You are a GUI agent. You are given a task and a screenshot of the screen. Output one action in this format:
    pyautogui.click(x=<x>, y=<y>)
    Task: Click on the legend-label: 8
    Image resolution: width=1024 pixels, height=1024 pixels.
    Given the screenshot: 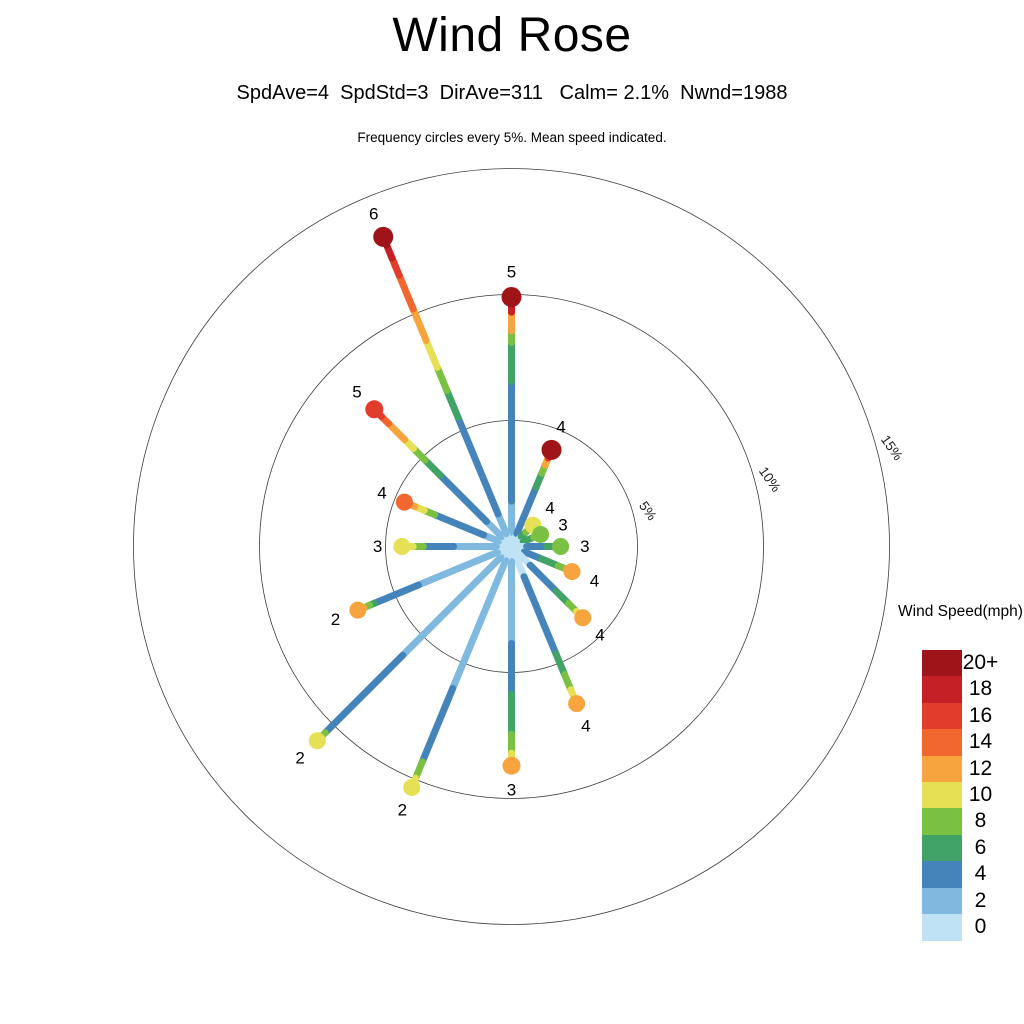 What is the action you would take?
    pyautogui.click(x=980, y=821)
    